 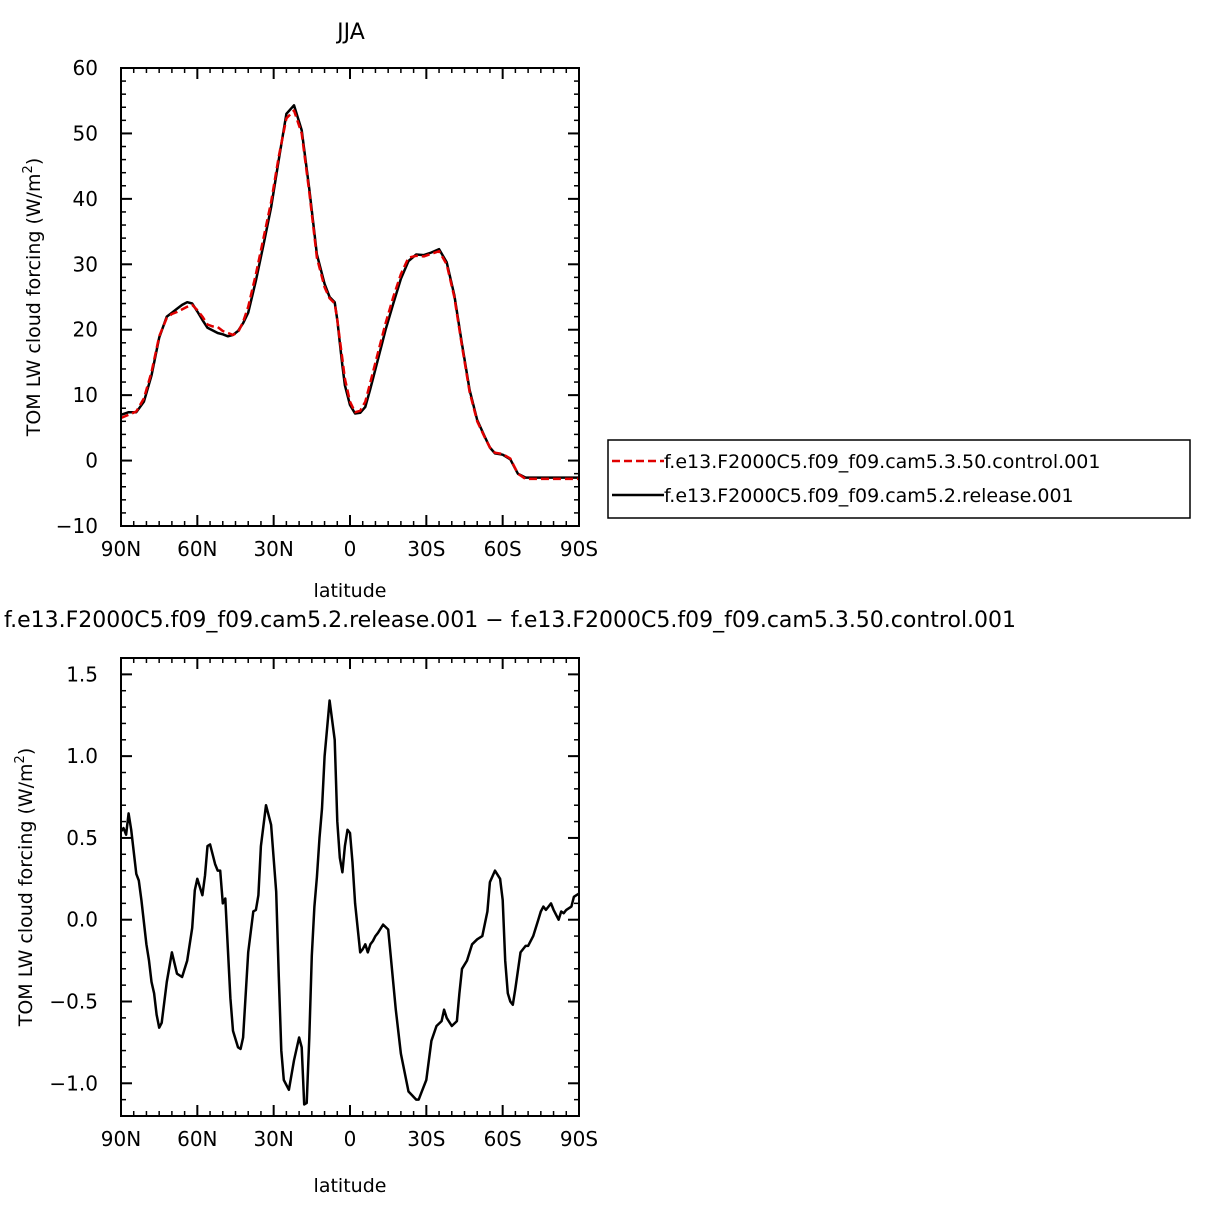 I want to click on top-y-tick-label: 40, so click(x=85, y=199).